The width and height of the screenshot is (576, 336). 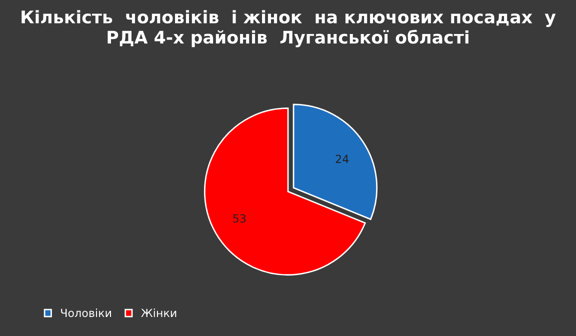 I want to click on chart-title: Кількість чоловіків і жінок на ключових посадах у РДА 4-х районів Луганської області, so click(x=289, y=29).